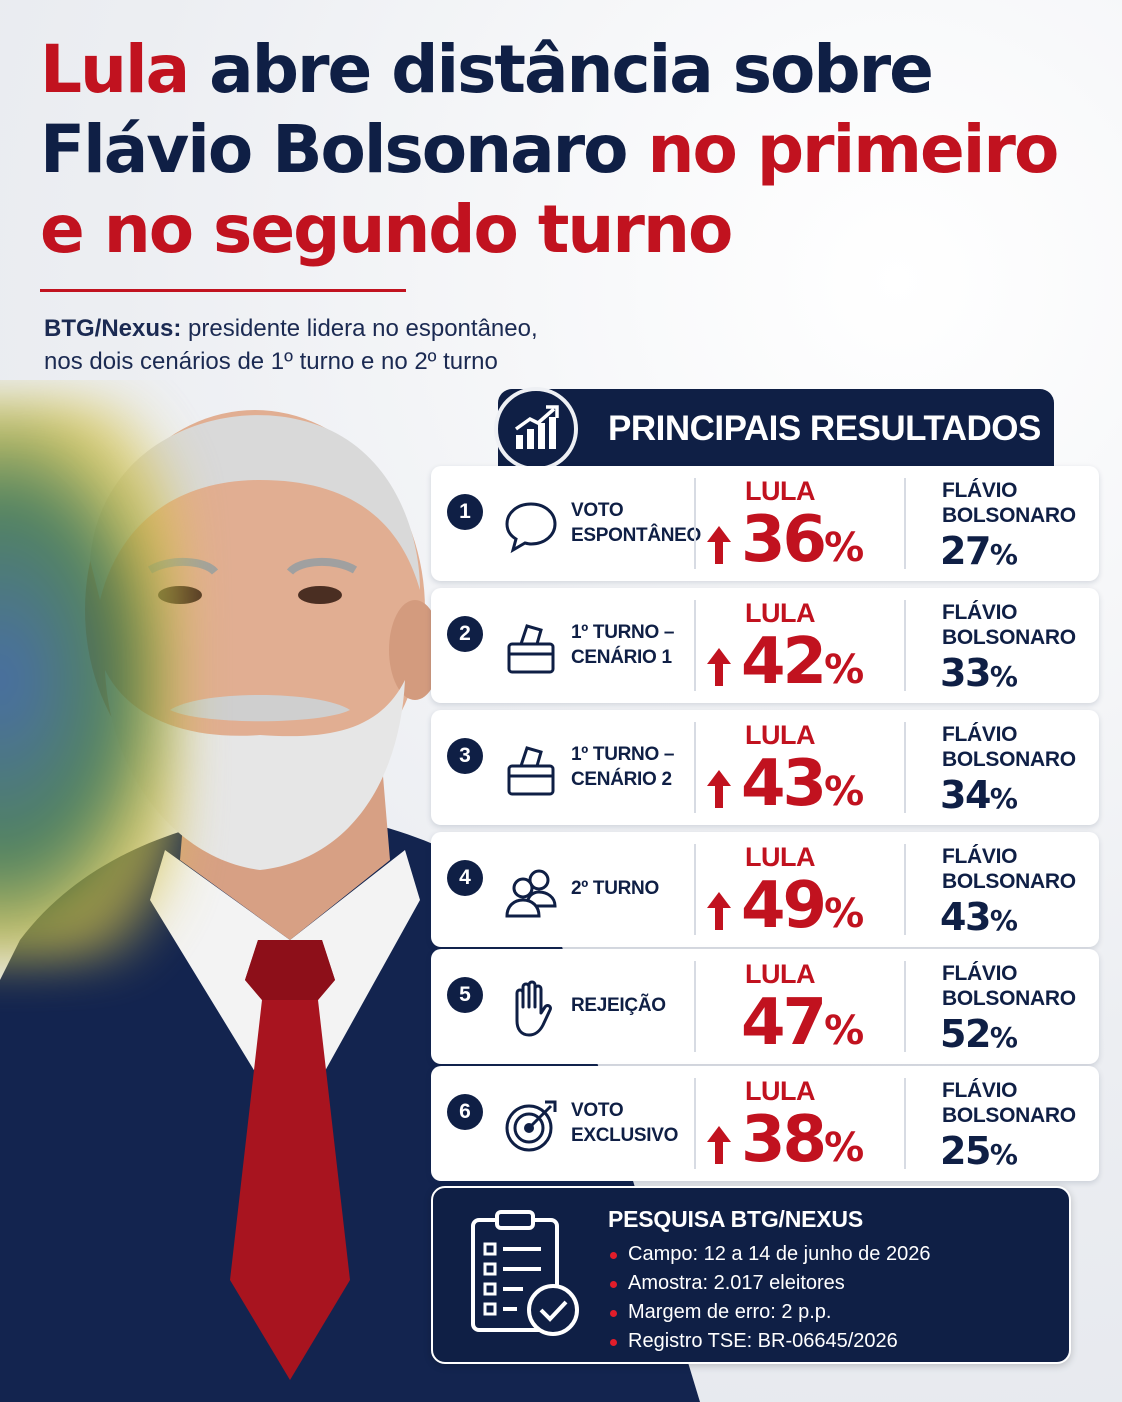 This screenshot has width=1122, height=1402. Describe the element at coordinates (769, 1254) in the screenshot. I see `survey-item-campo: Campo: 12 a 14 de junho de 2026` at that location.